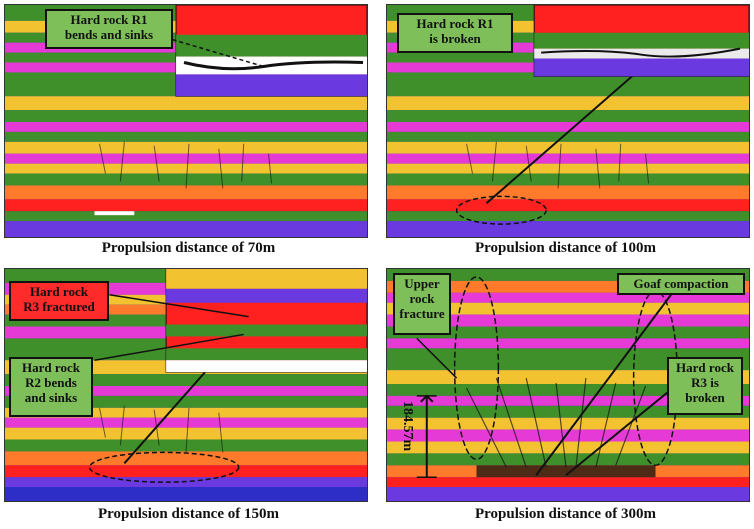 The height and width of the screenshot is (529, 754). I want to click on label-r1-bends: Hard rock R1 bends and sinks, so click(109, 29).